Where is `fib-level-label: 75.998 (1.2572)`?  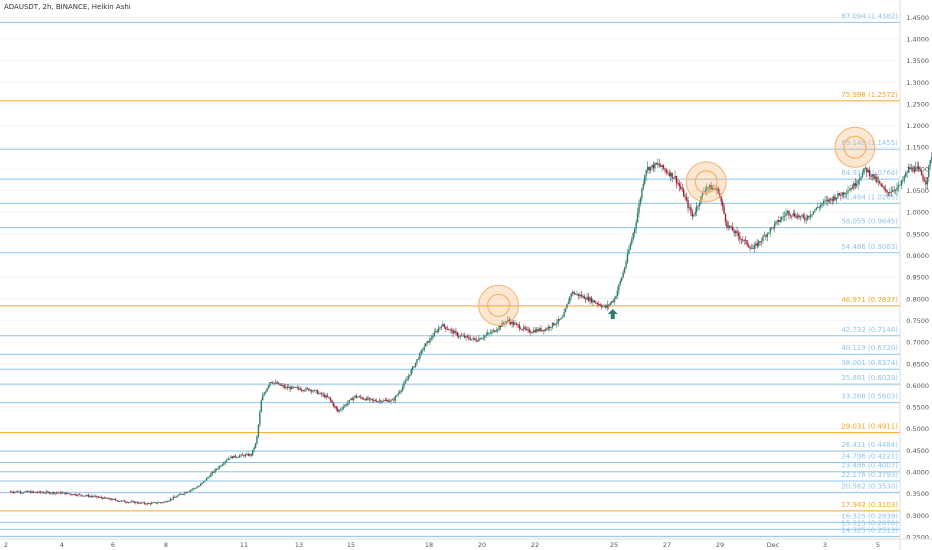 fib-level-label: 75.998 (1.2572) is located at coordinates (869, 95).